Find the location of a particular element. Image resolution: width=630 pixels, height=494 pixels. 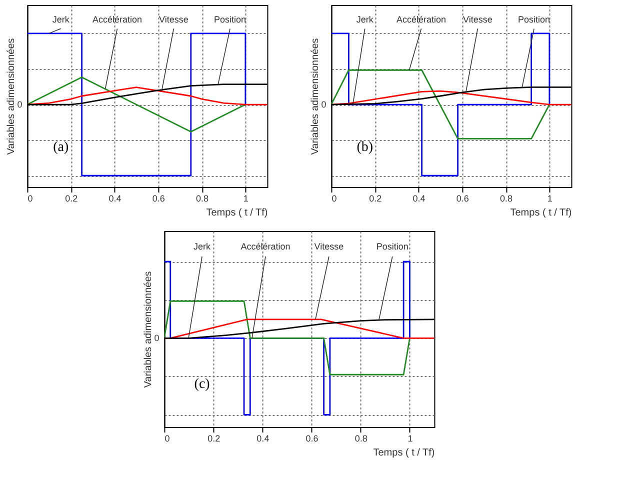

annotation: (a) is located at coordinates (61, 147).